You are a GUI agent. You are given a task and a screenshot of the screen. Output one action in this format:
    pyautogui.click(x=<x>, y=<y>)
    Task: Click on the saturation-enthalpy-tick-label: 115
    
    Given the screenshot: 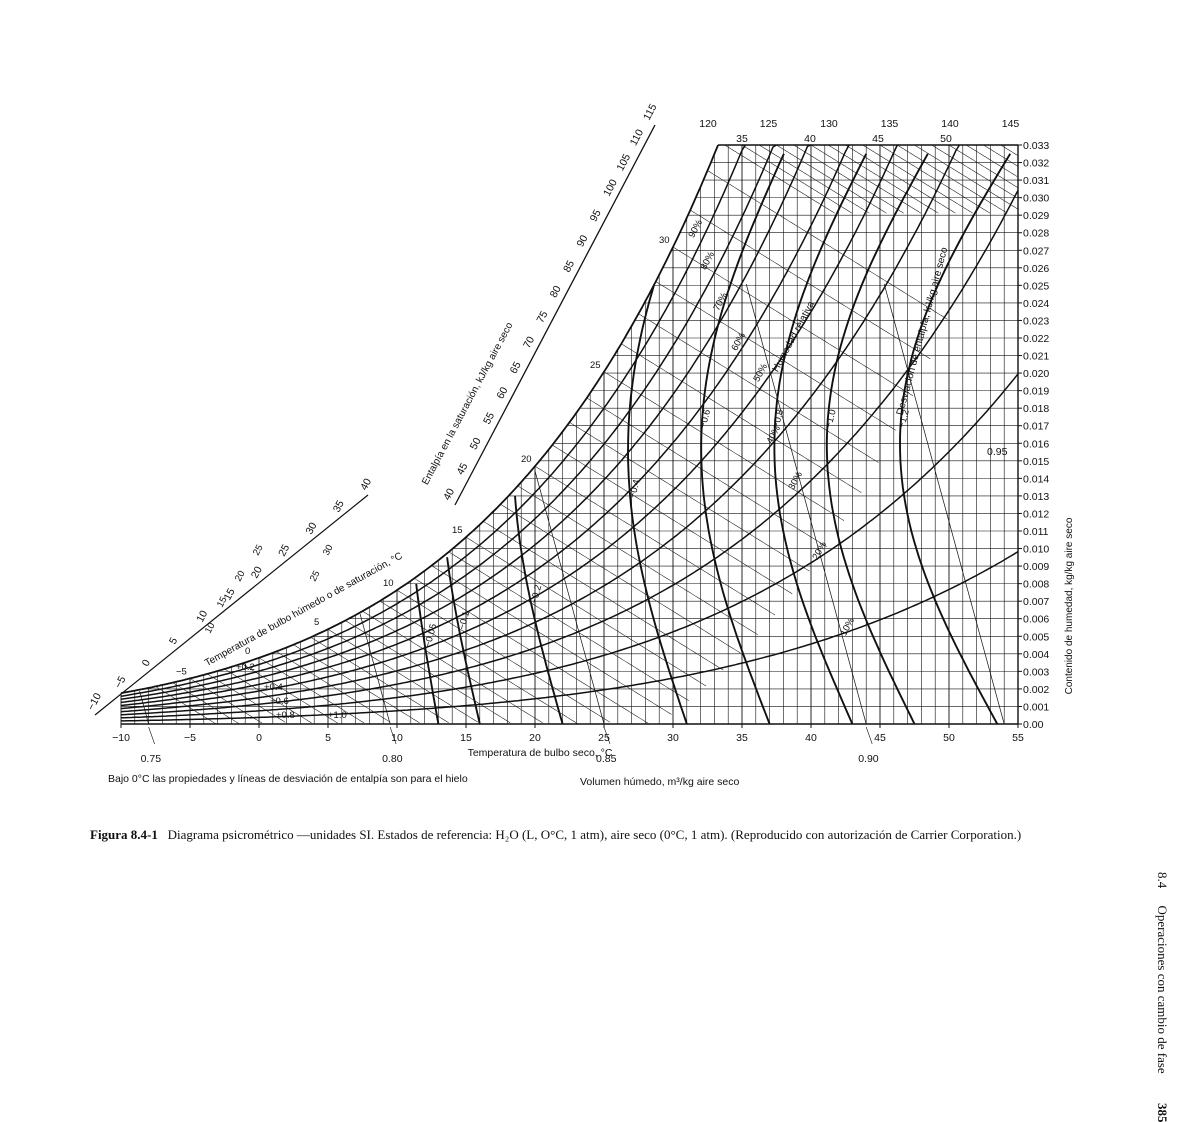 What is the action you would take?
    pyautogui.click(x=650, y=112)
    